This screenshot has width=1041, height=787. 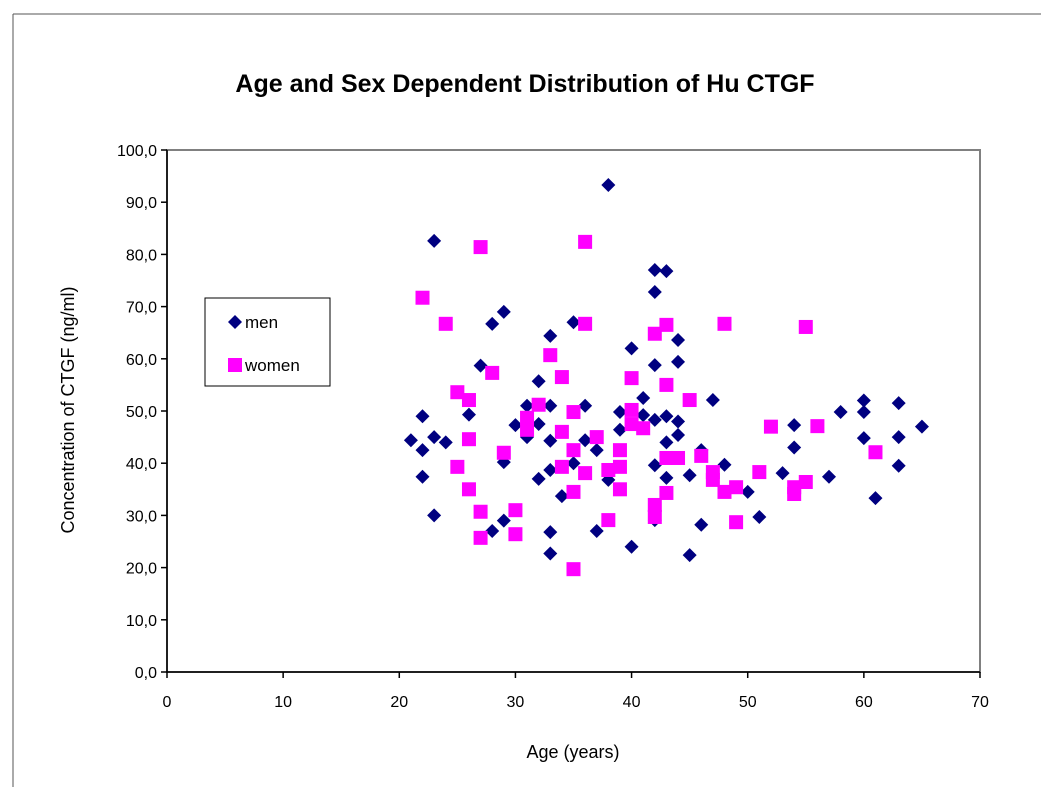 What do you see at coordinates (141, 360) in the screenshot?
I see `y-tick-label: 60,0` at bounding box center [141, 360].